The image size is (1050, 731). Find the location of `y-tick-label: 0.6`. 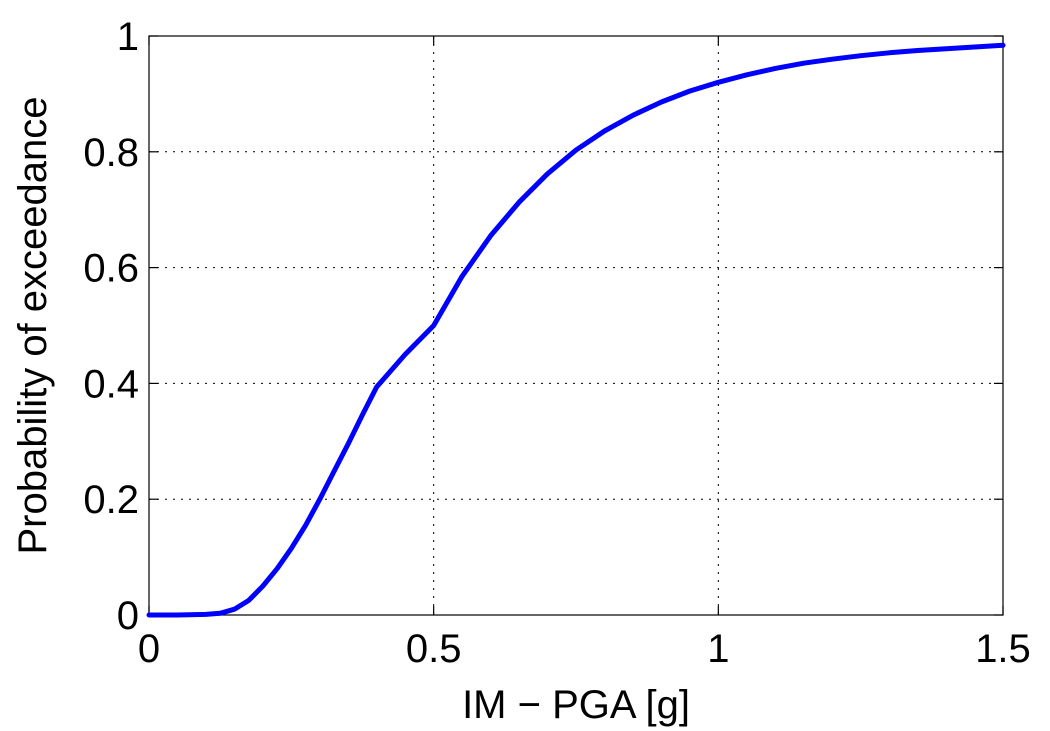

y-tick-label: 0.6 is located at coordinates (111, 269).